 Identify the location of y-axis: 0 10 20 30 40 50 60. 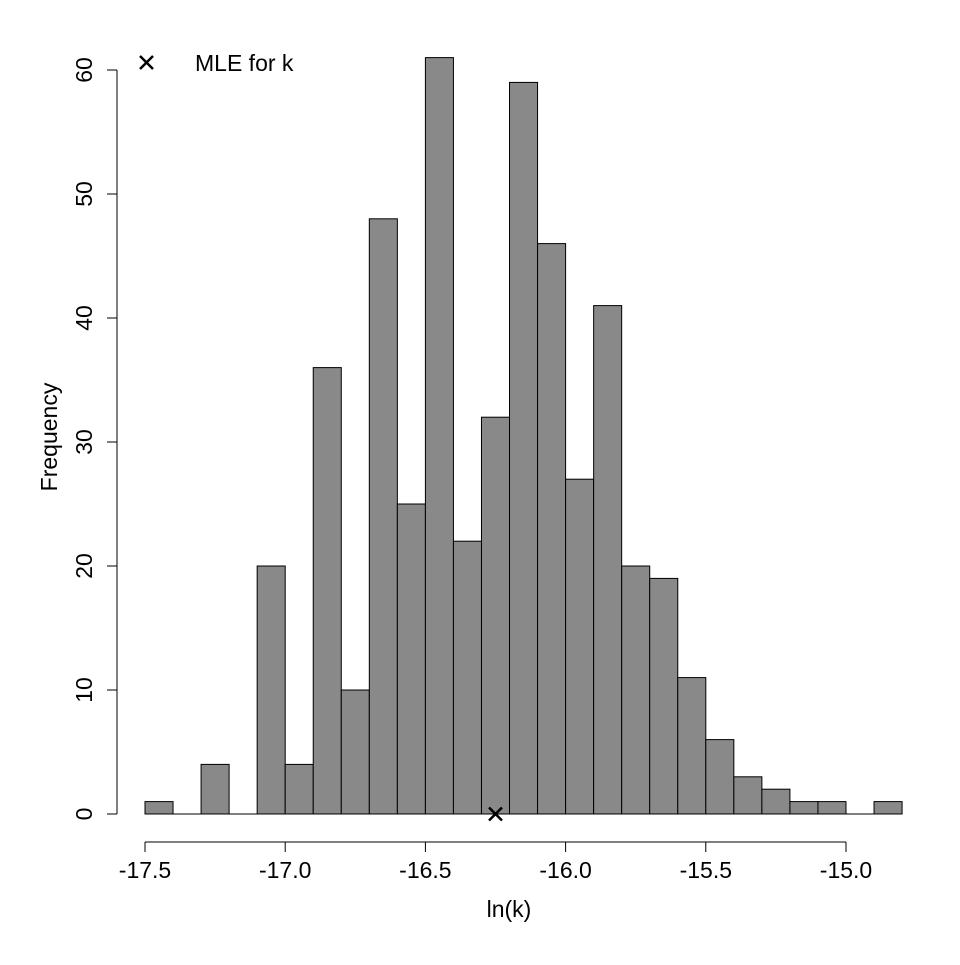
(94, 439).